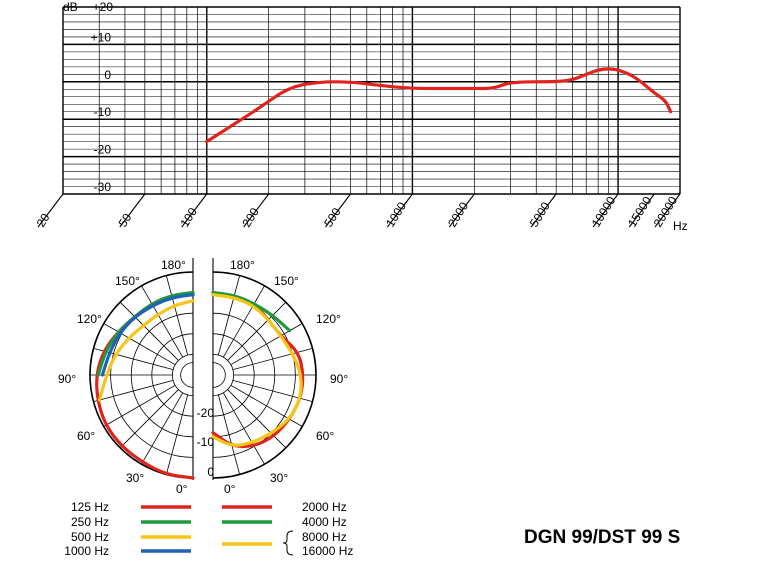 This screenshot has width=762, height=562. What do you see at coordinates (70, 7) in the screenshot?
I see `y-axis-label: dB` at bounding box center [70, 7].